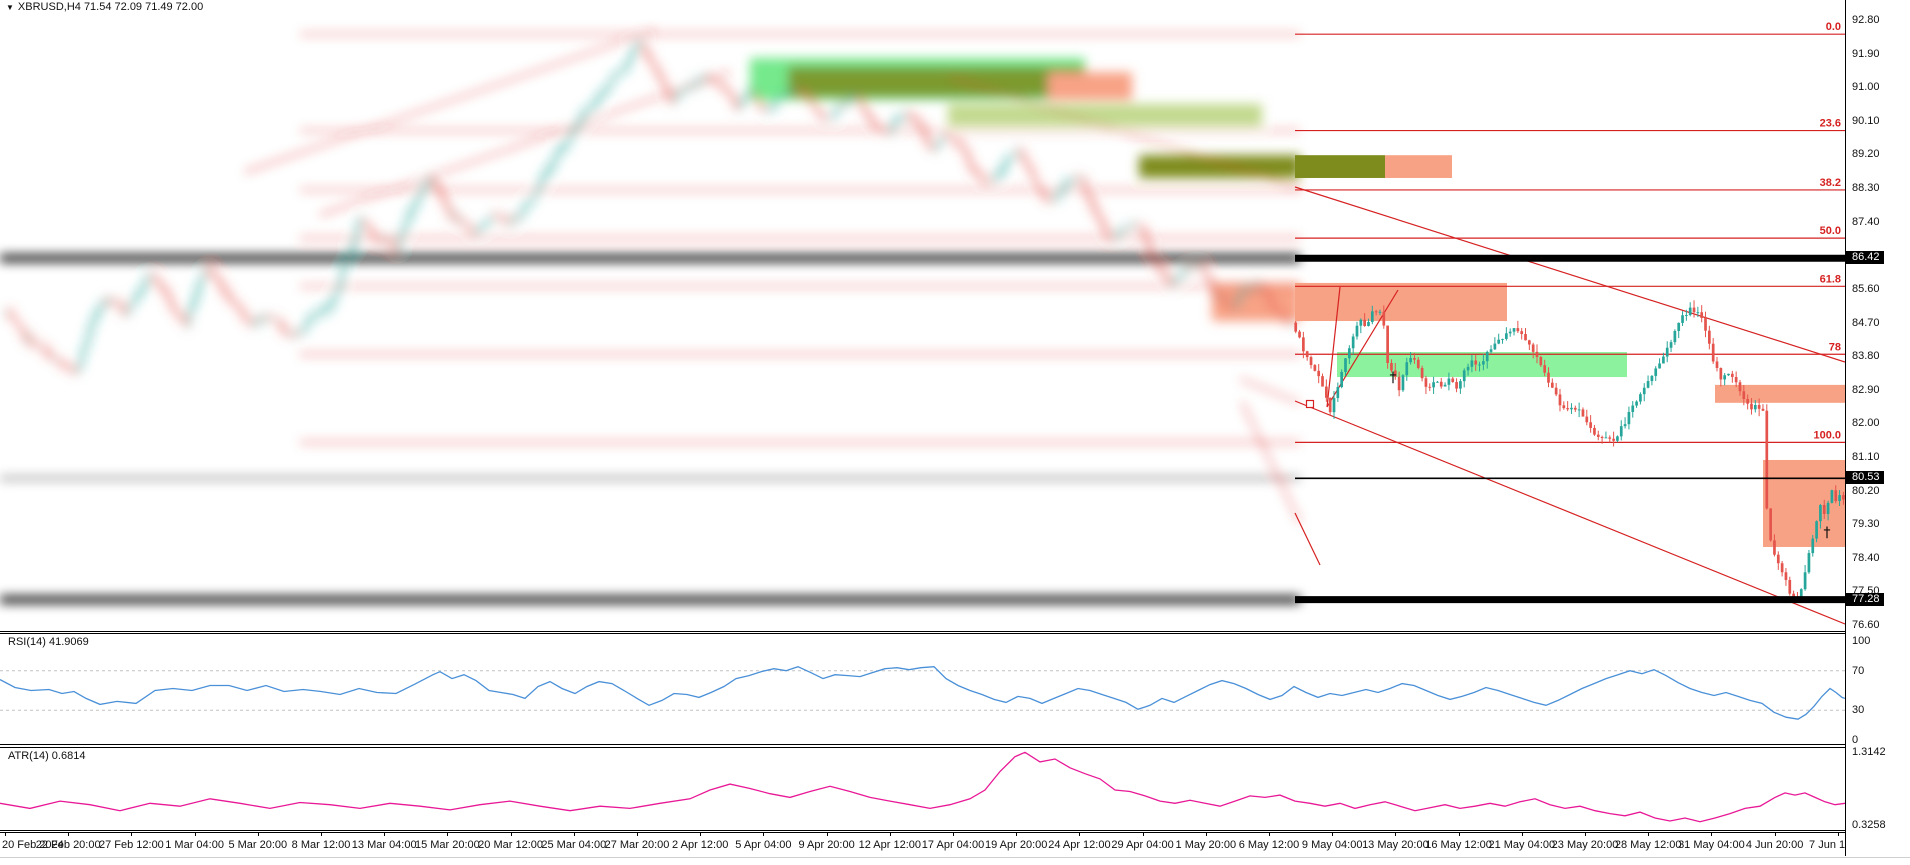 The height and width of the screenshot is (865, 1910). I want to click on price-badge: 86.42, so click(1865, 258).